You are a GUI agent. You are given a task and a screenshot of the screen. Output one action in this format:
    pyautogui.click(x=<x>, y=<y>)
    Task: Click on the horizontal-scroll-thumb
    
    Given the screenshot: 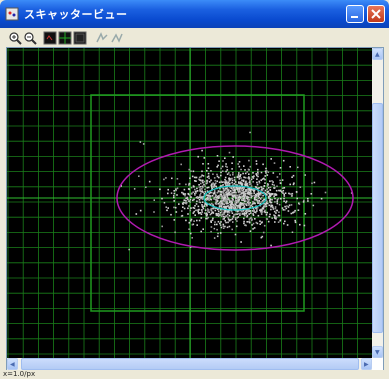 What is the action you would take?
    pyautogui.click(x=190, y=364)
    